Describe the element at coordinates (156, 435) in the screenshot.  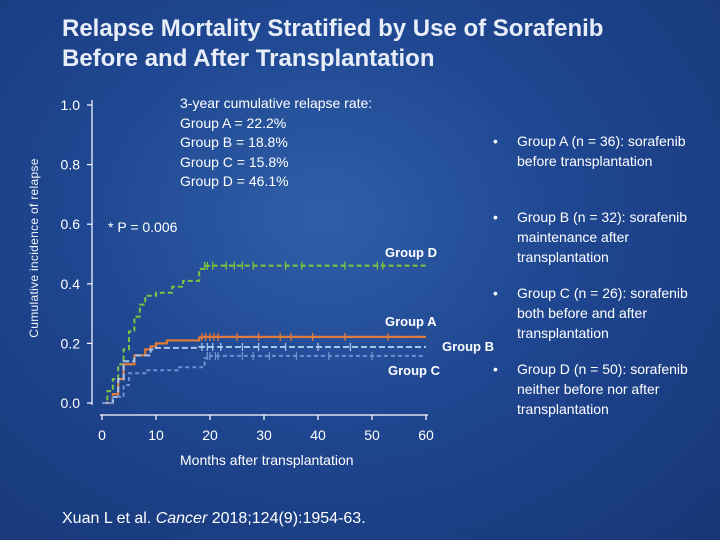
I see `x-tick-label: 10` at that location.